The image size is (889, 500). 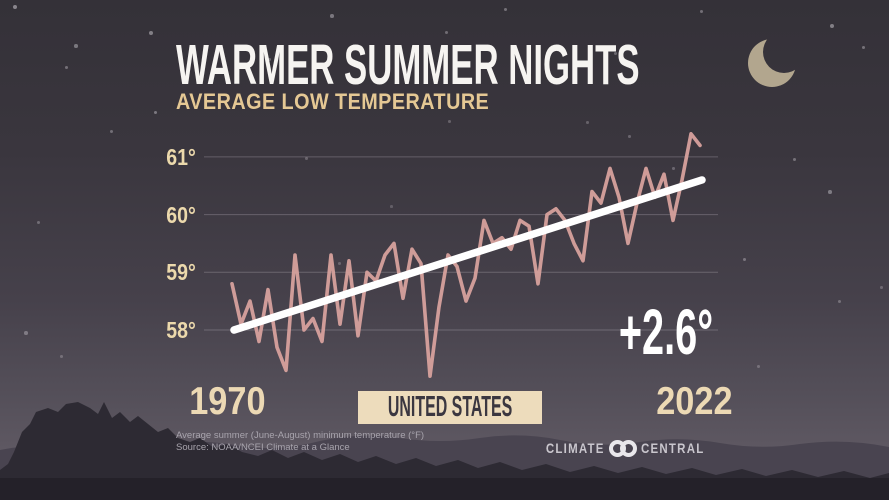 I want to click on y-axis-tick-label: 59°, so click(x=181, y=272).